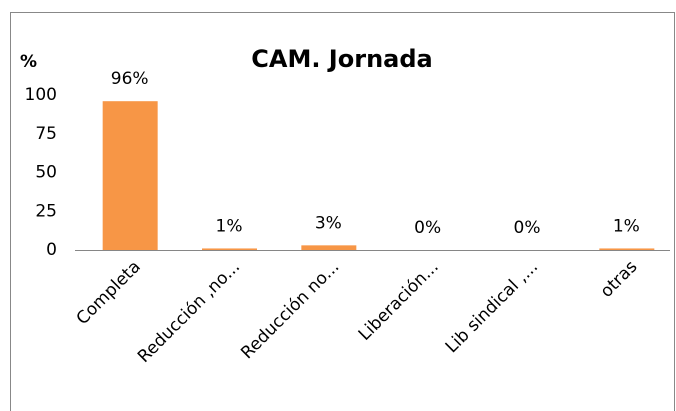 The width and height of the screenshot is (676, 411). I want to click on y-axis-label: %, so click(28, 62).